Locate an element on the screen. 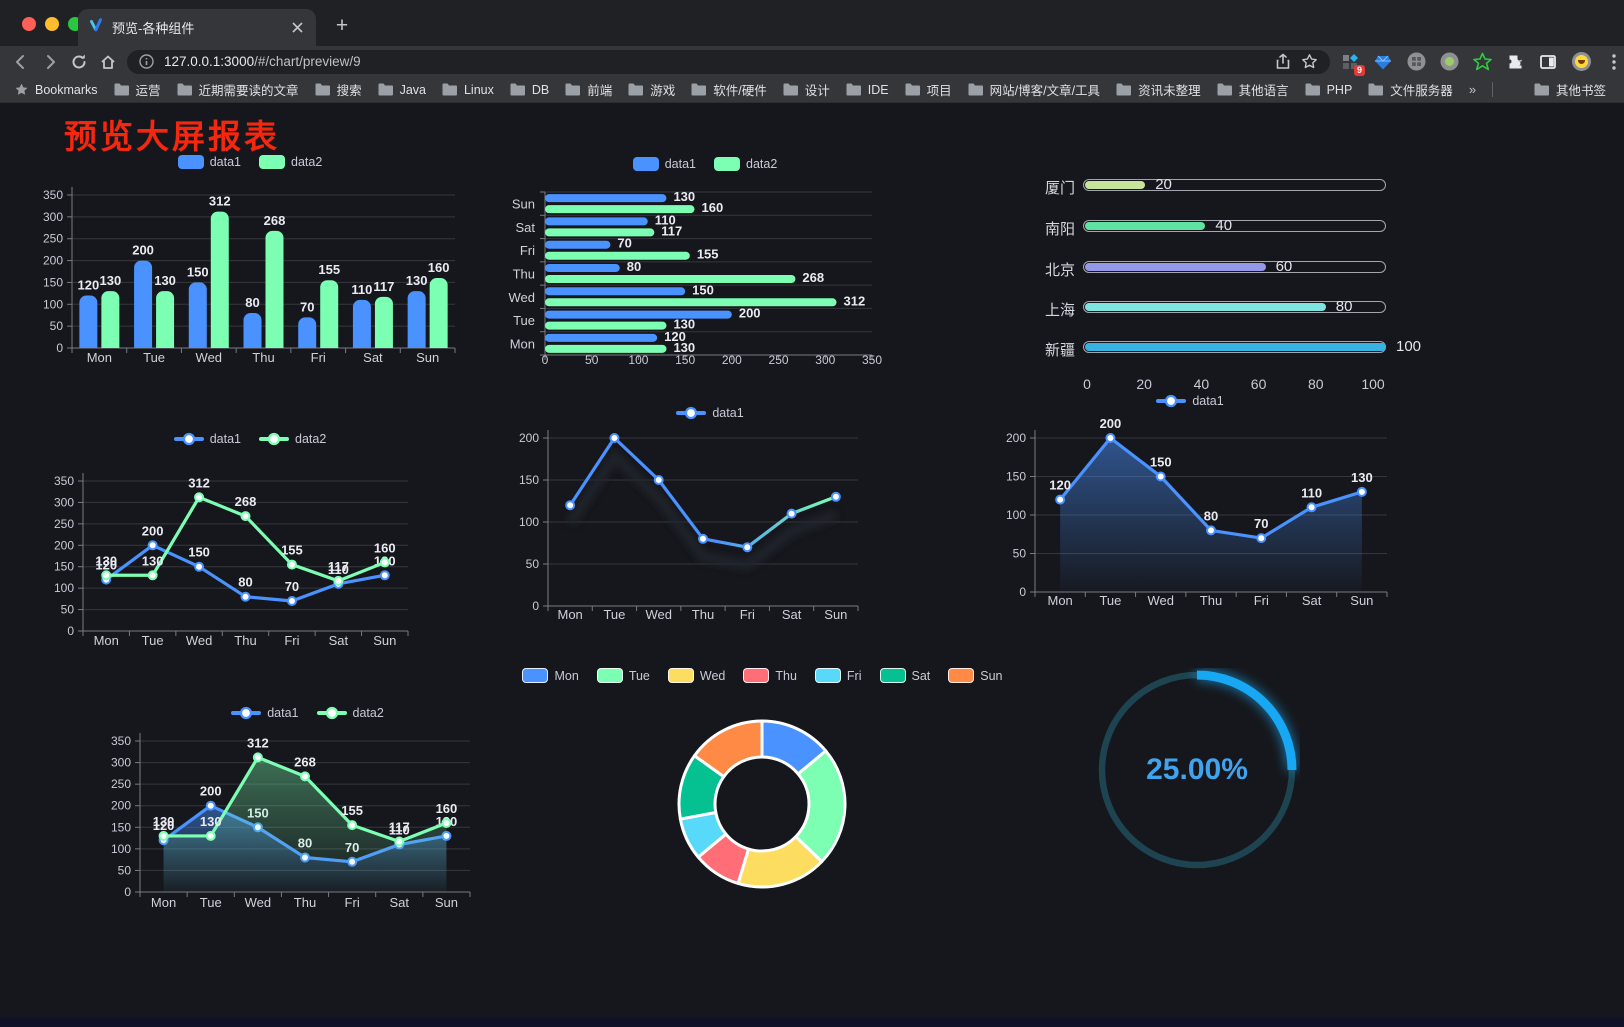 This screenshot has width=1624, height=1027. bookmark-folder: 前端 is located at coordinates (588, 89).